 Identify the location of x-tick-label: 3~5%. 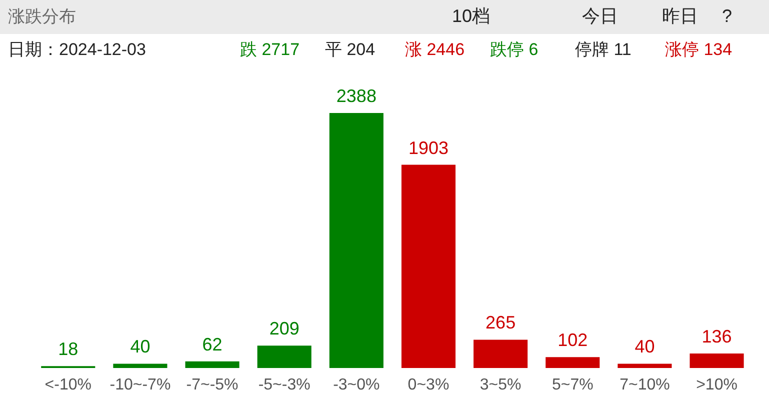
(501, 385).